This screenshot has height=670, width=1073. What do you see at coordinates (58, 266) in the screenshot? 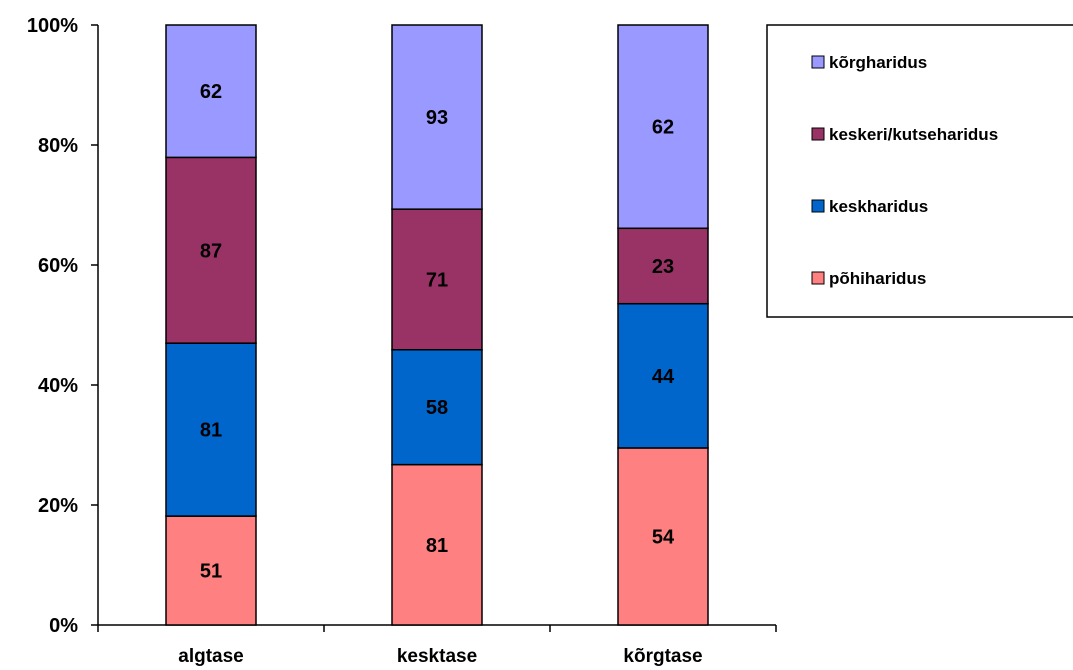
I see `y-tick-label: 60%` at bounding box center [58, 266].